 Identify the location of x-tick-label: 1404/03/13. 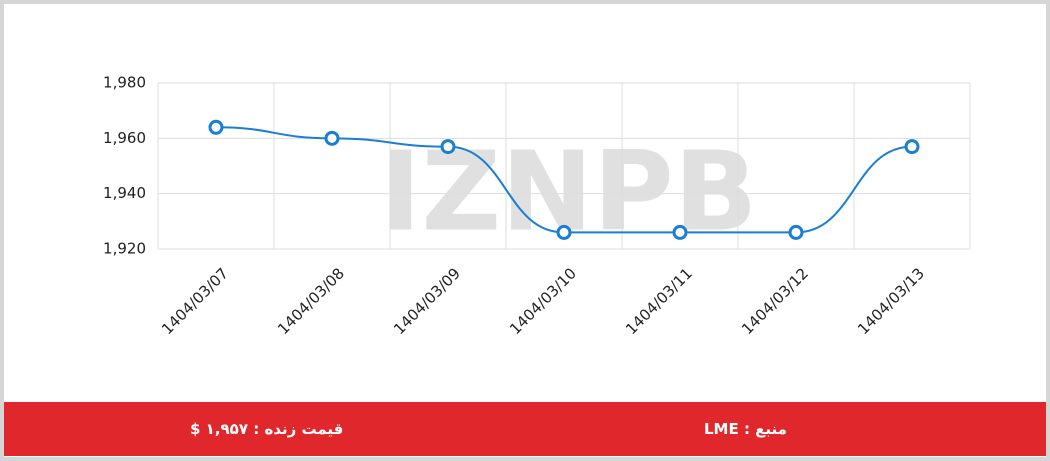
(891, 301).